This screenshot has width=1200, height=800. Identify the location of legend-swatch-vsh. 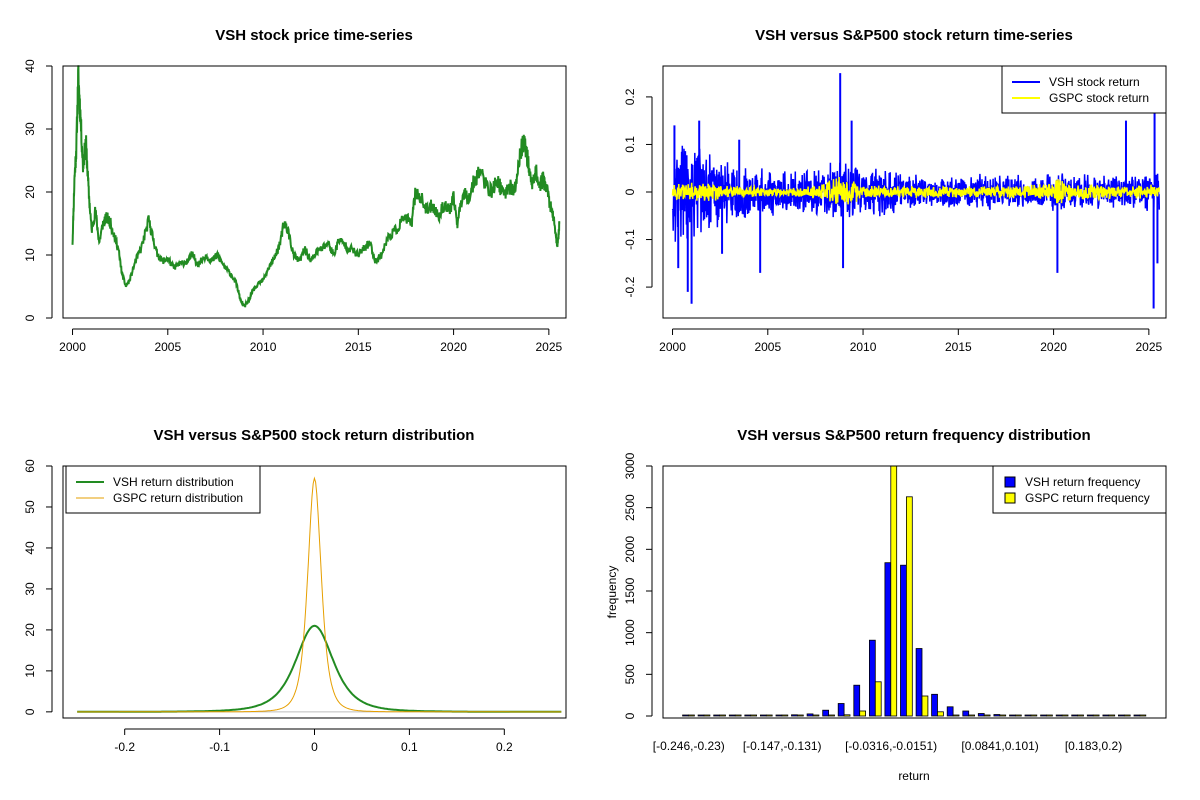
(1010, 482).